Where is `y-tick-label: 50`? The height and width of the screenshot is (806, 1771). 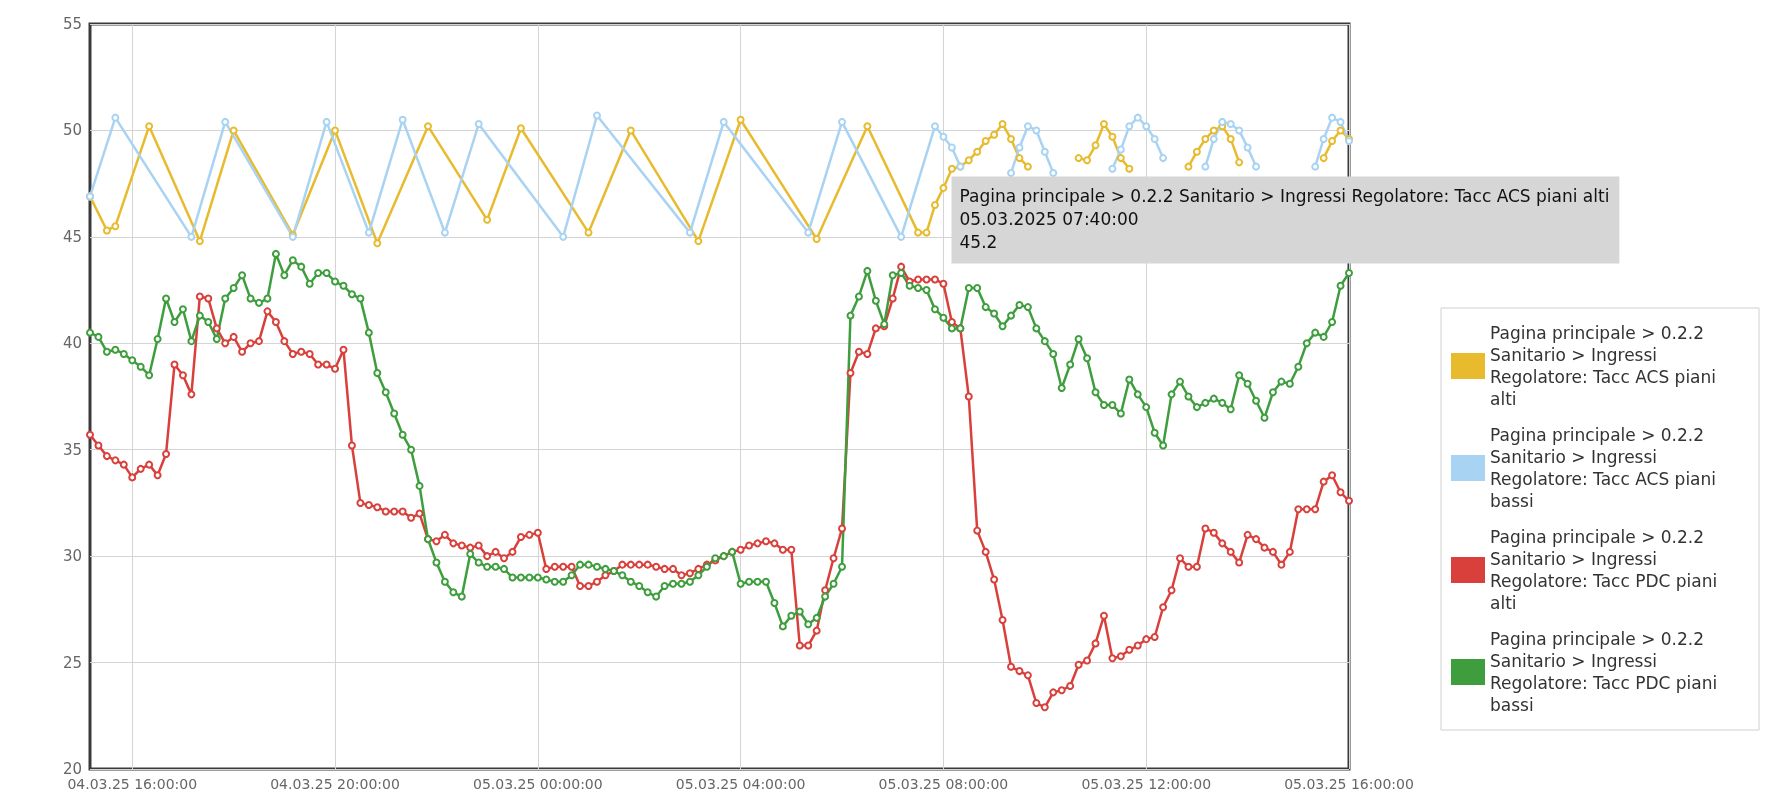 y-tick-label: 50 is located at coordinates (72, 130).